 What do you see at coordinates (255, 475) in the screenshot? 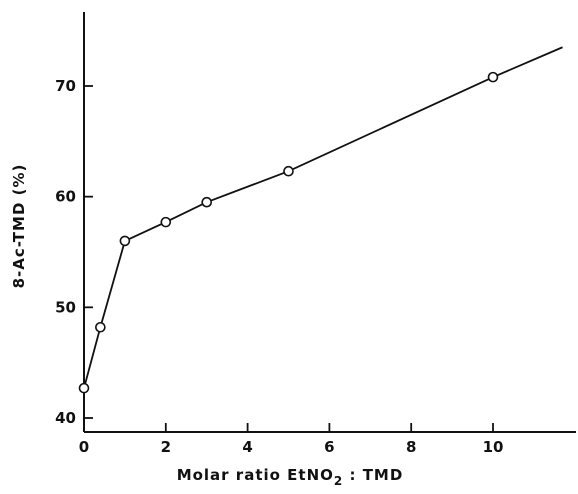
I see `x-axis-label-main: Molar ratio EtNO` at bounding box center [255, 475].